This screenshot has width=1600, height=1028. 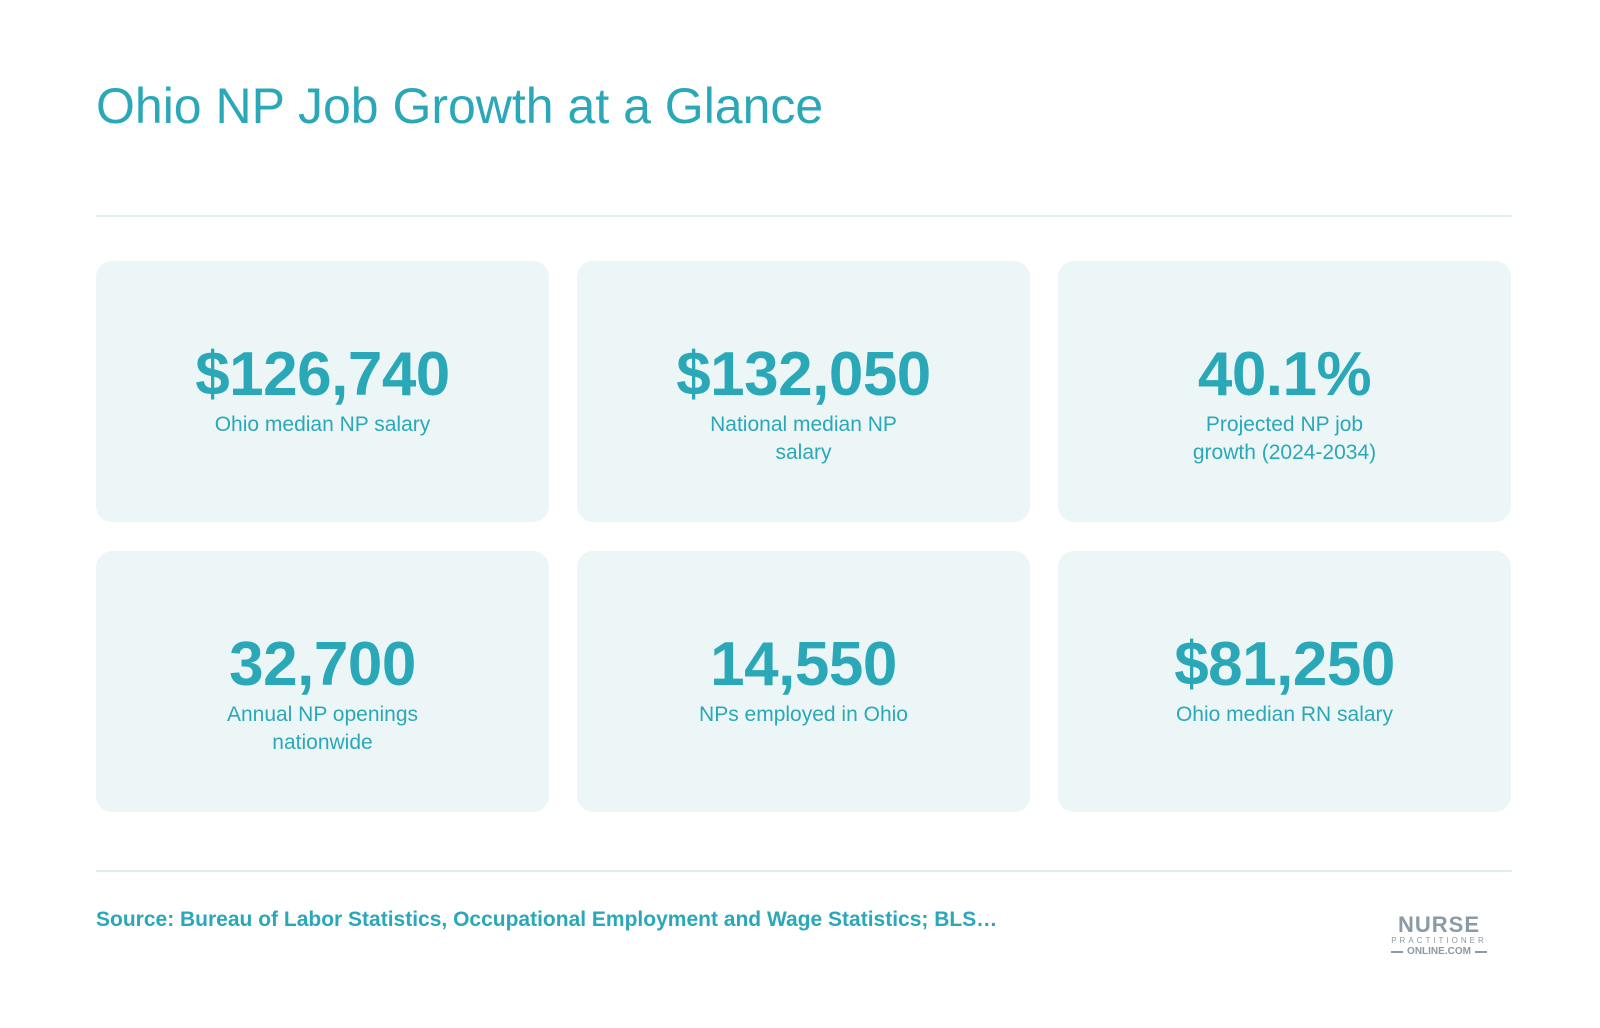 I want to click on page-title: Ohio NP Job Growth at a Glance, so click(x=460, y=106).